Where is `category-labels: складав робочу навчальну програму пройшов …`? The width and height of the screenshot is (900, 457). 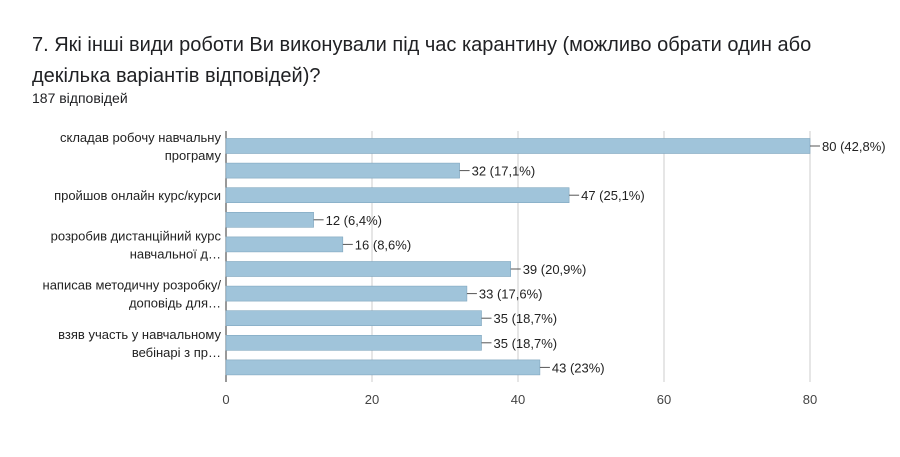 category-labels: складав робочу навчальну програму пройшов … is located at coordinates (132, 245).